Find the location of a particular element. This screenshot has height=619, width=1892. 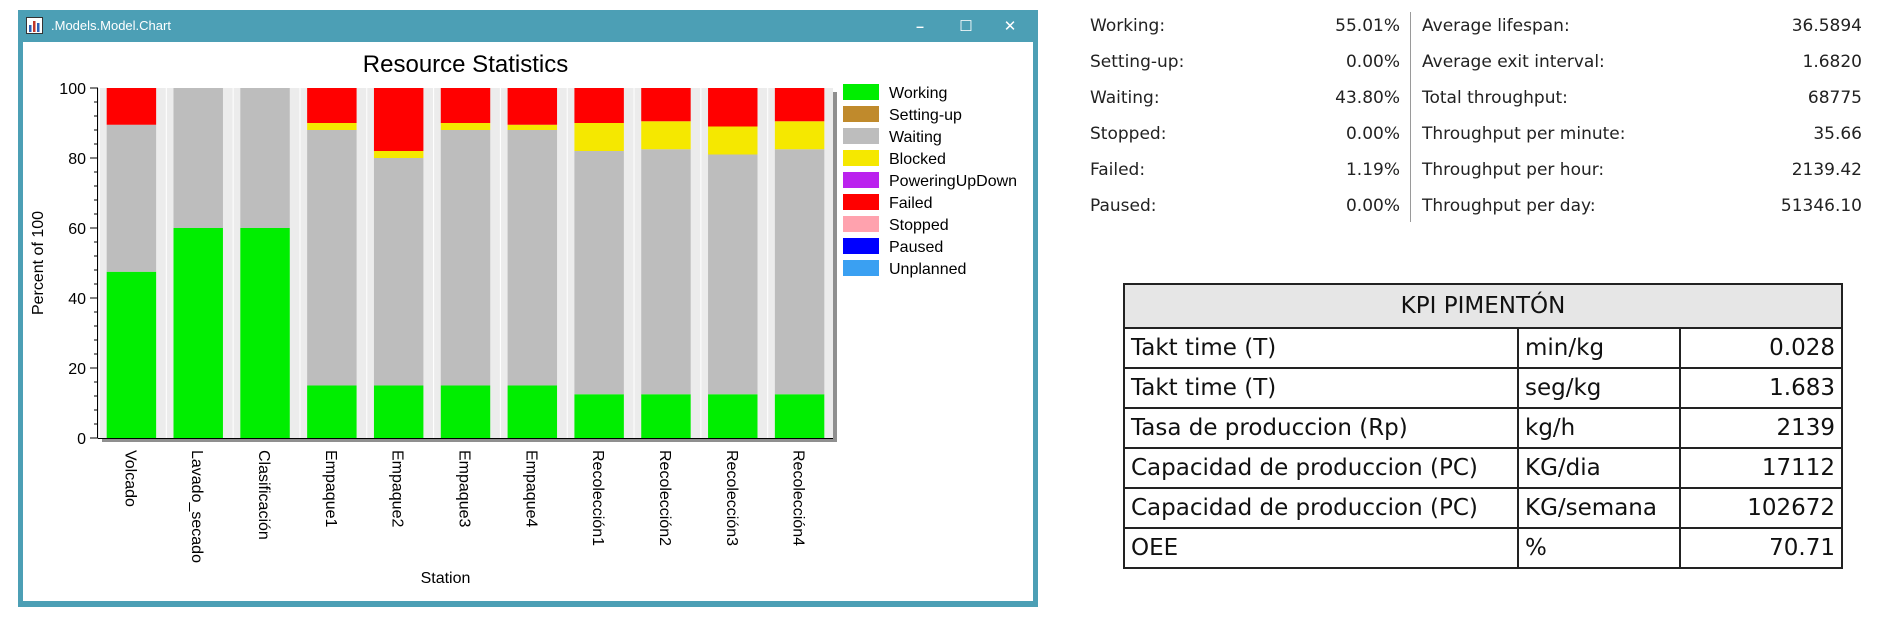

window-title: .Models.Model.Chart is located at coordinates (111, 25).